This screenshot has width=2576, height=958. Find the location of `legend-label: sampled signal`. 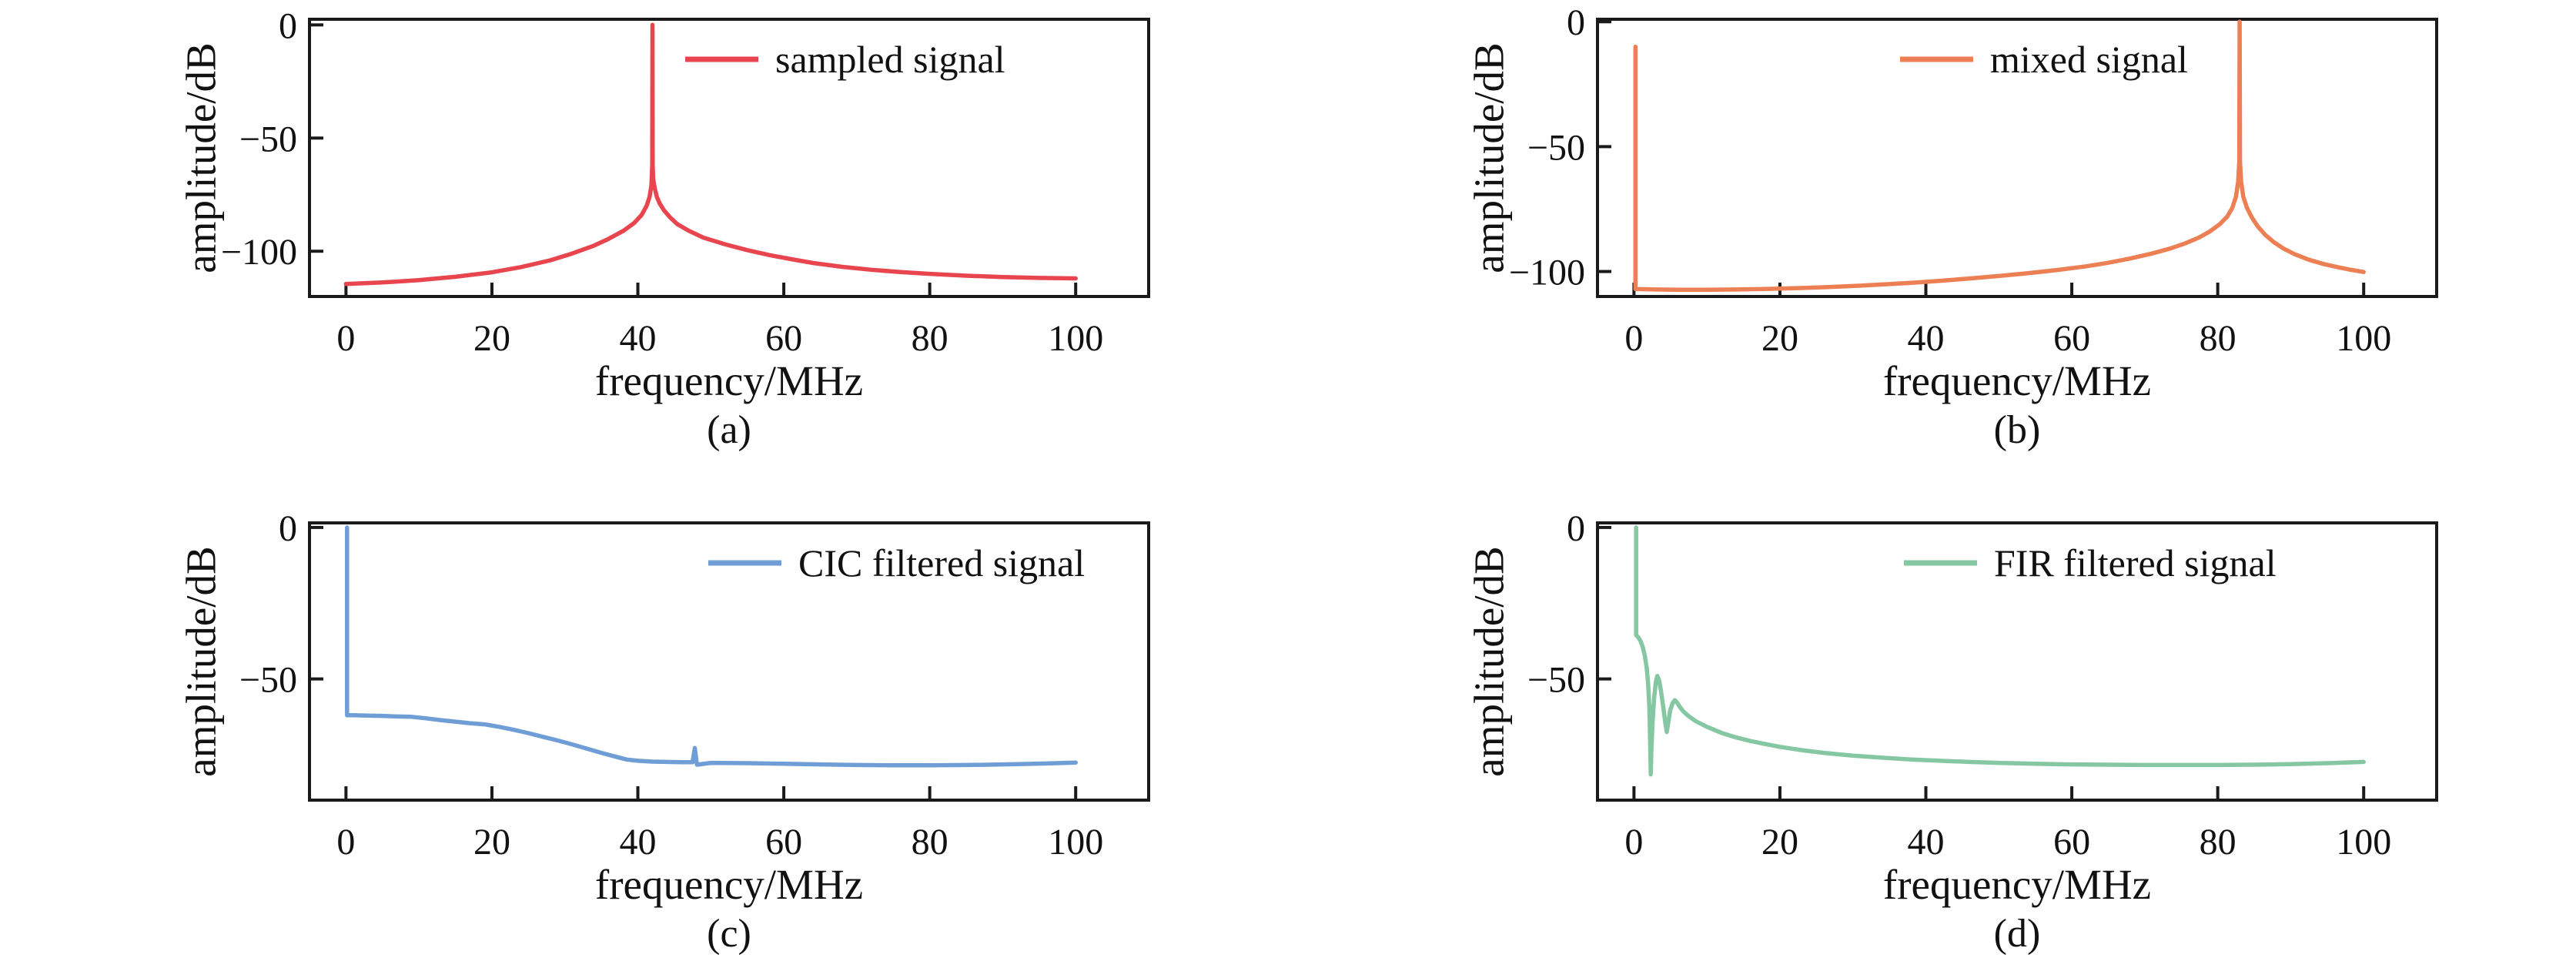

legend-label: sampled signal is located at coordinates (890, 59).